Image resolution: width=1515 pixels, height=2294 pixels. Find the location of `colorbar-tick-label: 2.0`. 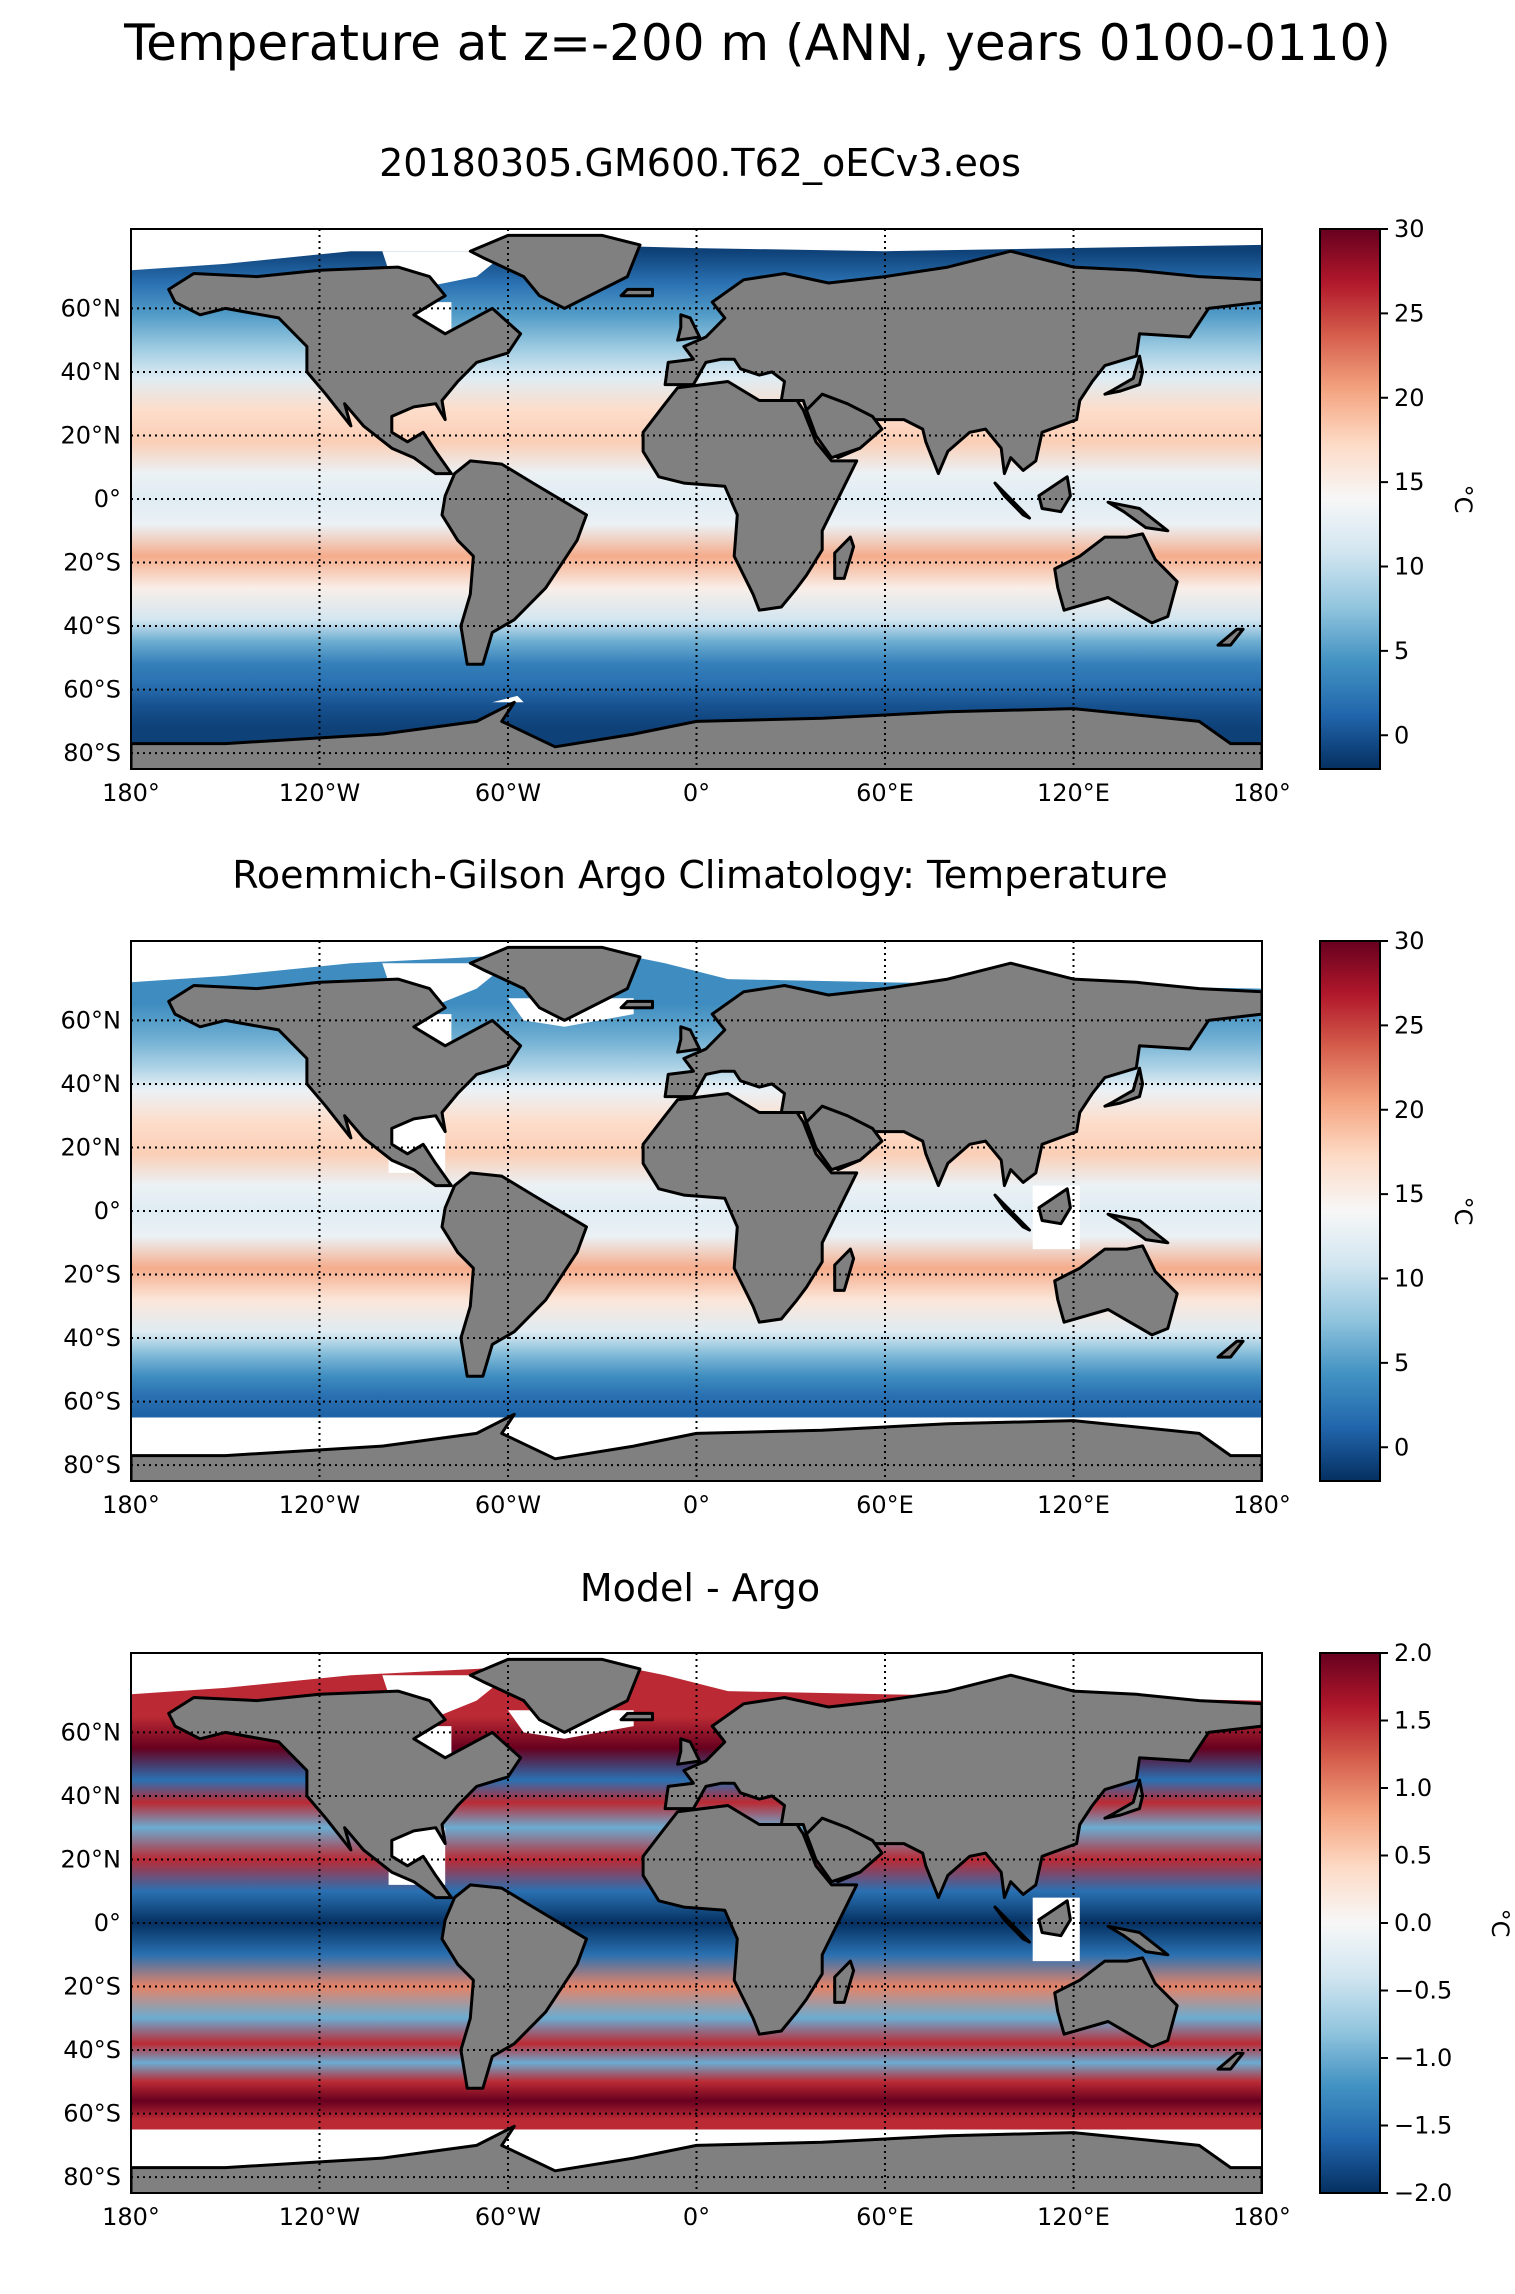

colorbar-tick-label: 2.0 is located at coordinates (1413, 1653).